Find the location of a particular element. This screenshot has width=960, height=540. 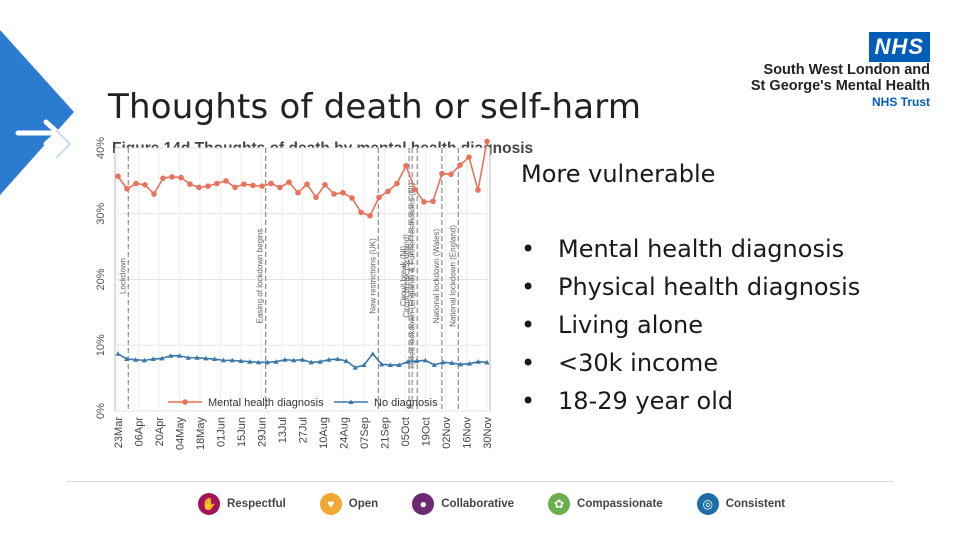

x-tick-label: 20Apr is located at coordinates (160, 432).